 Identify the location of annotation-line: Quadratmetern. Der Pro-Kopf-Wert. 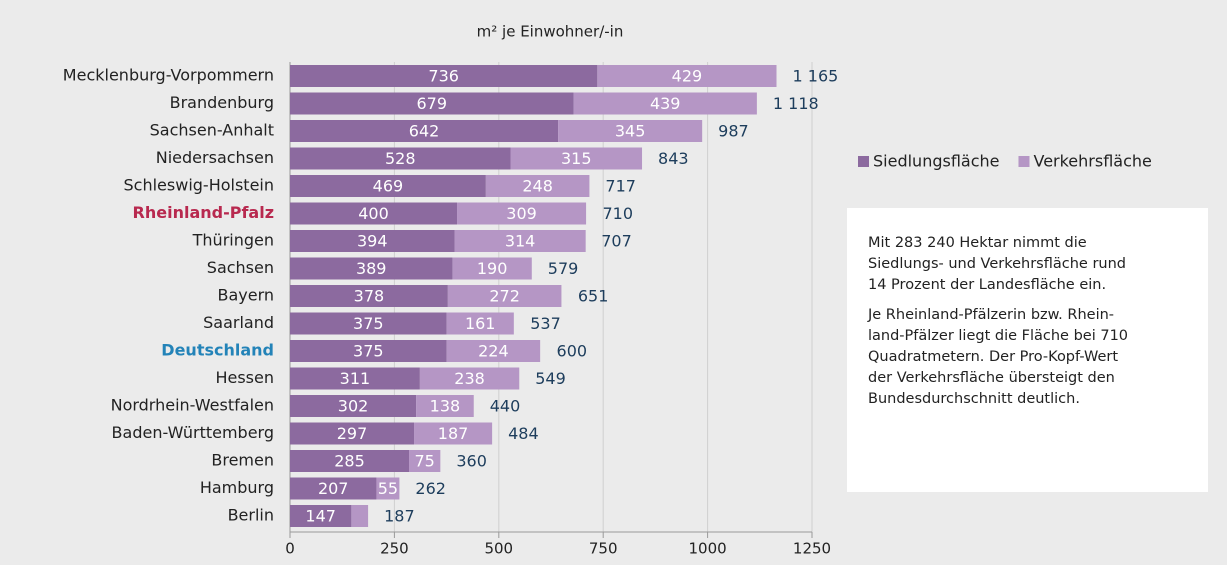
(993, 357).